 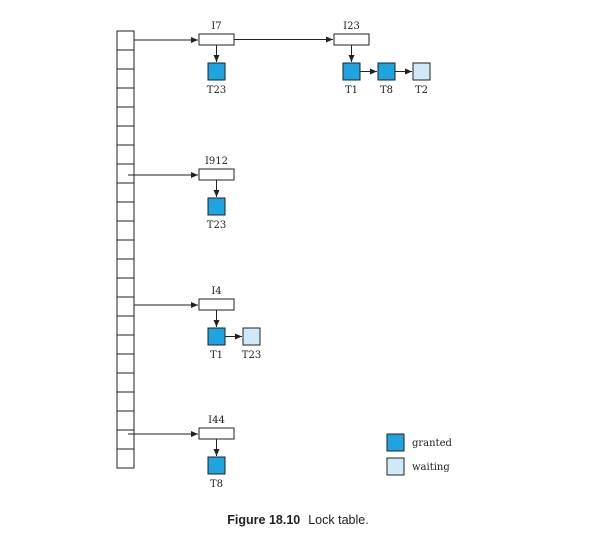 I want to click on legend-granted-swatch, so click(x=395, y=442).